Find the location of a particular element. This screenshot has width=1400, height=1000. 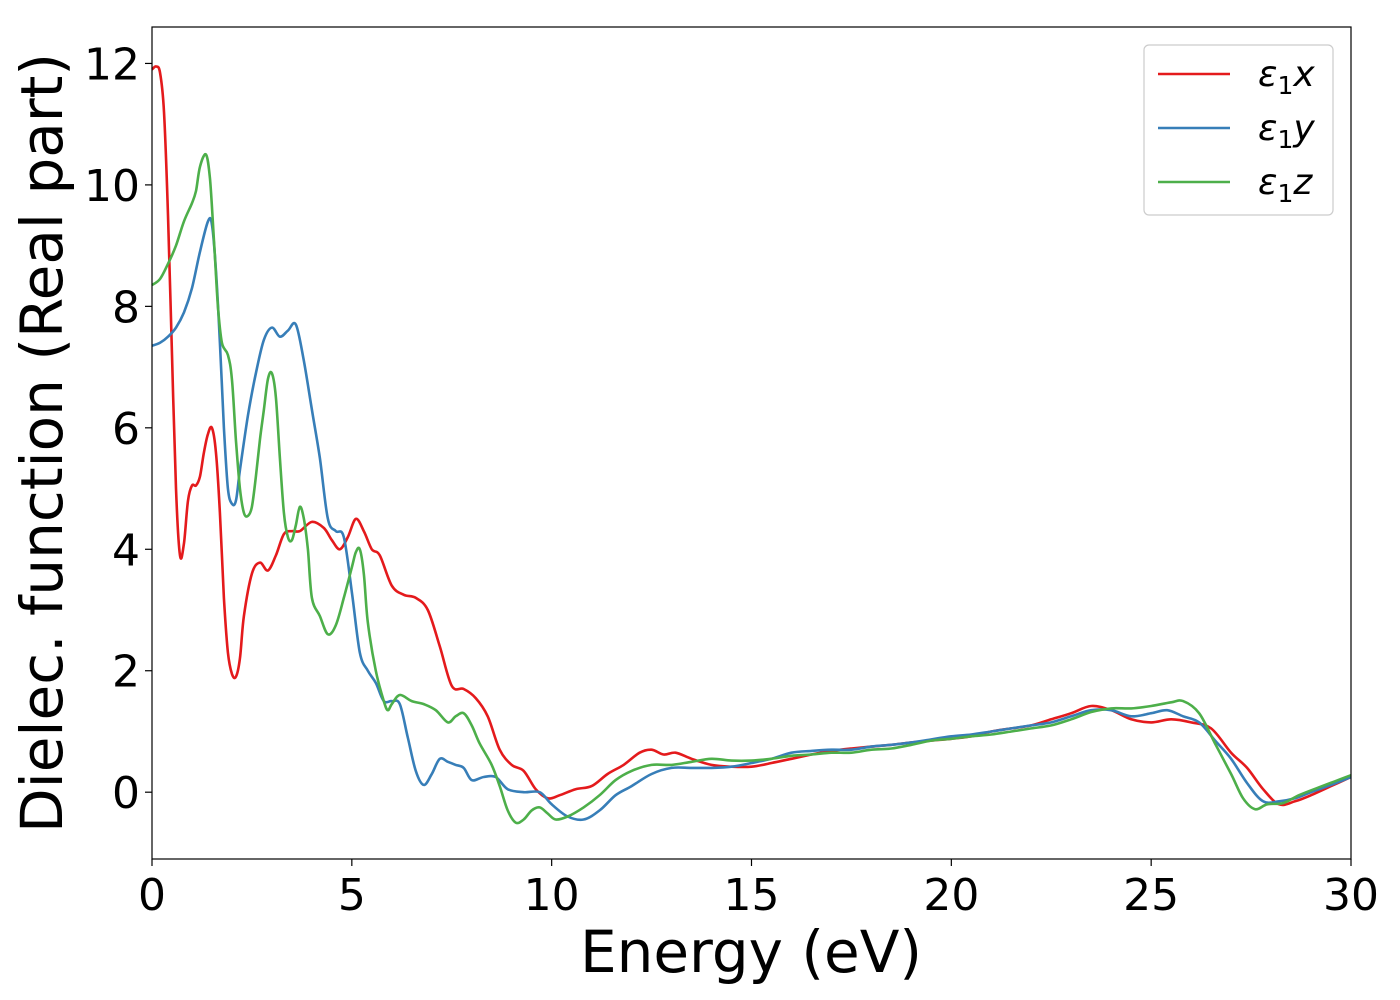

y-tick-label: 2 is located at coordinates (126, 672).